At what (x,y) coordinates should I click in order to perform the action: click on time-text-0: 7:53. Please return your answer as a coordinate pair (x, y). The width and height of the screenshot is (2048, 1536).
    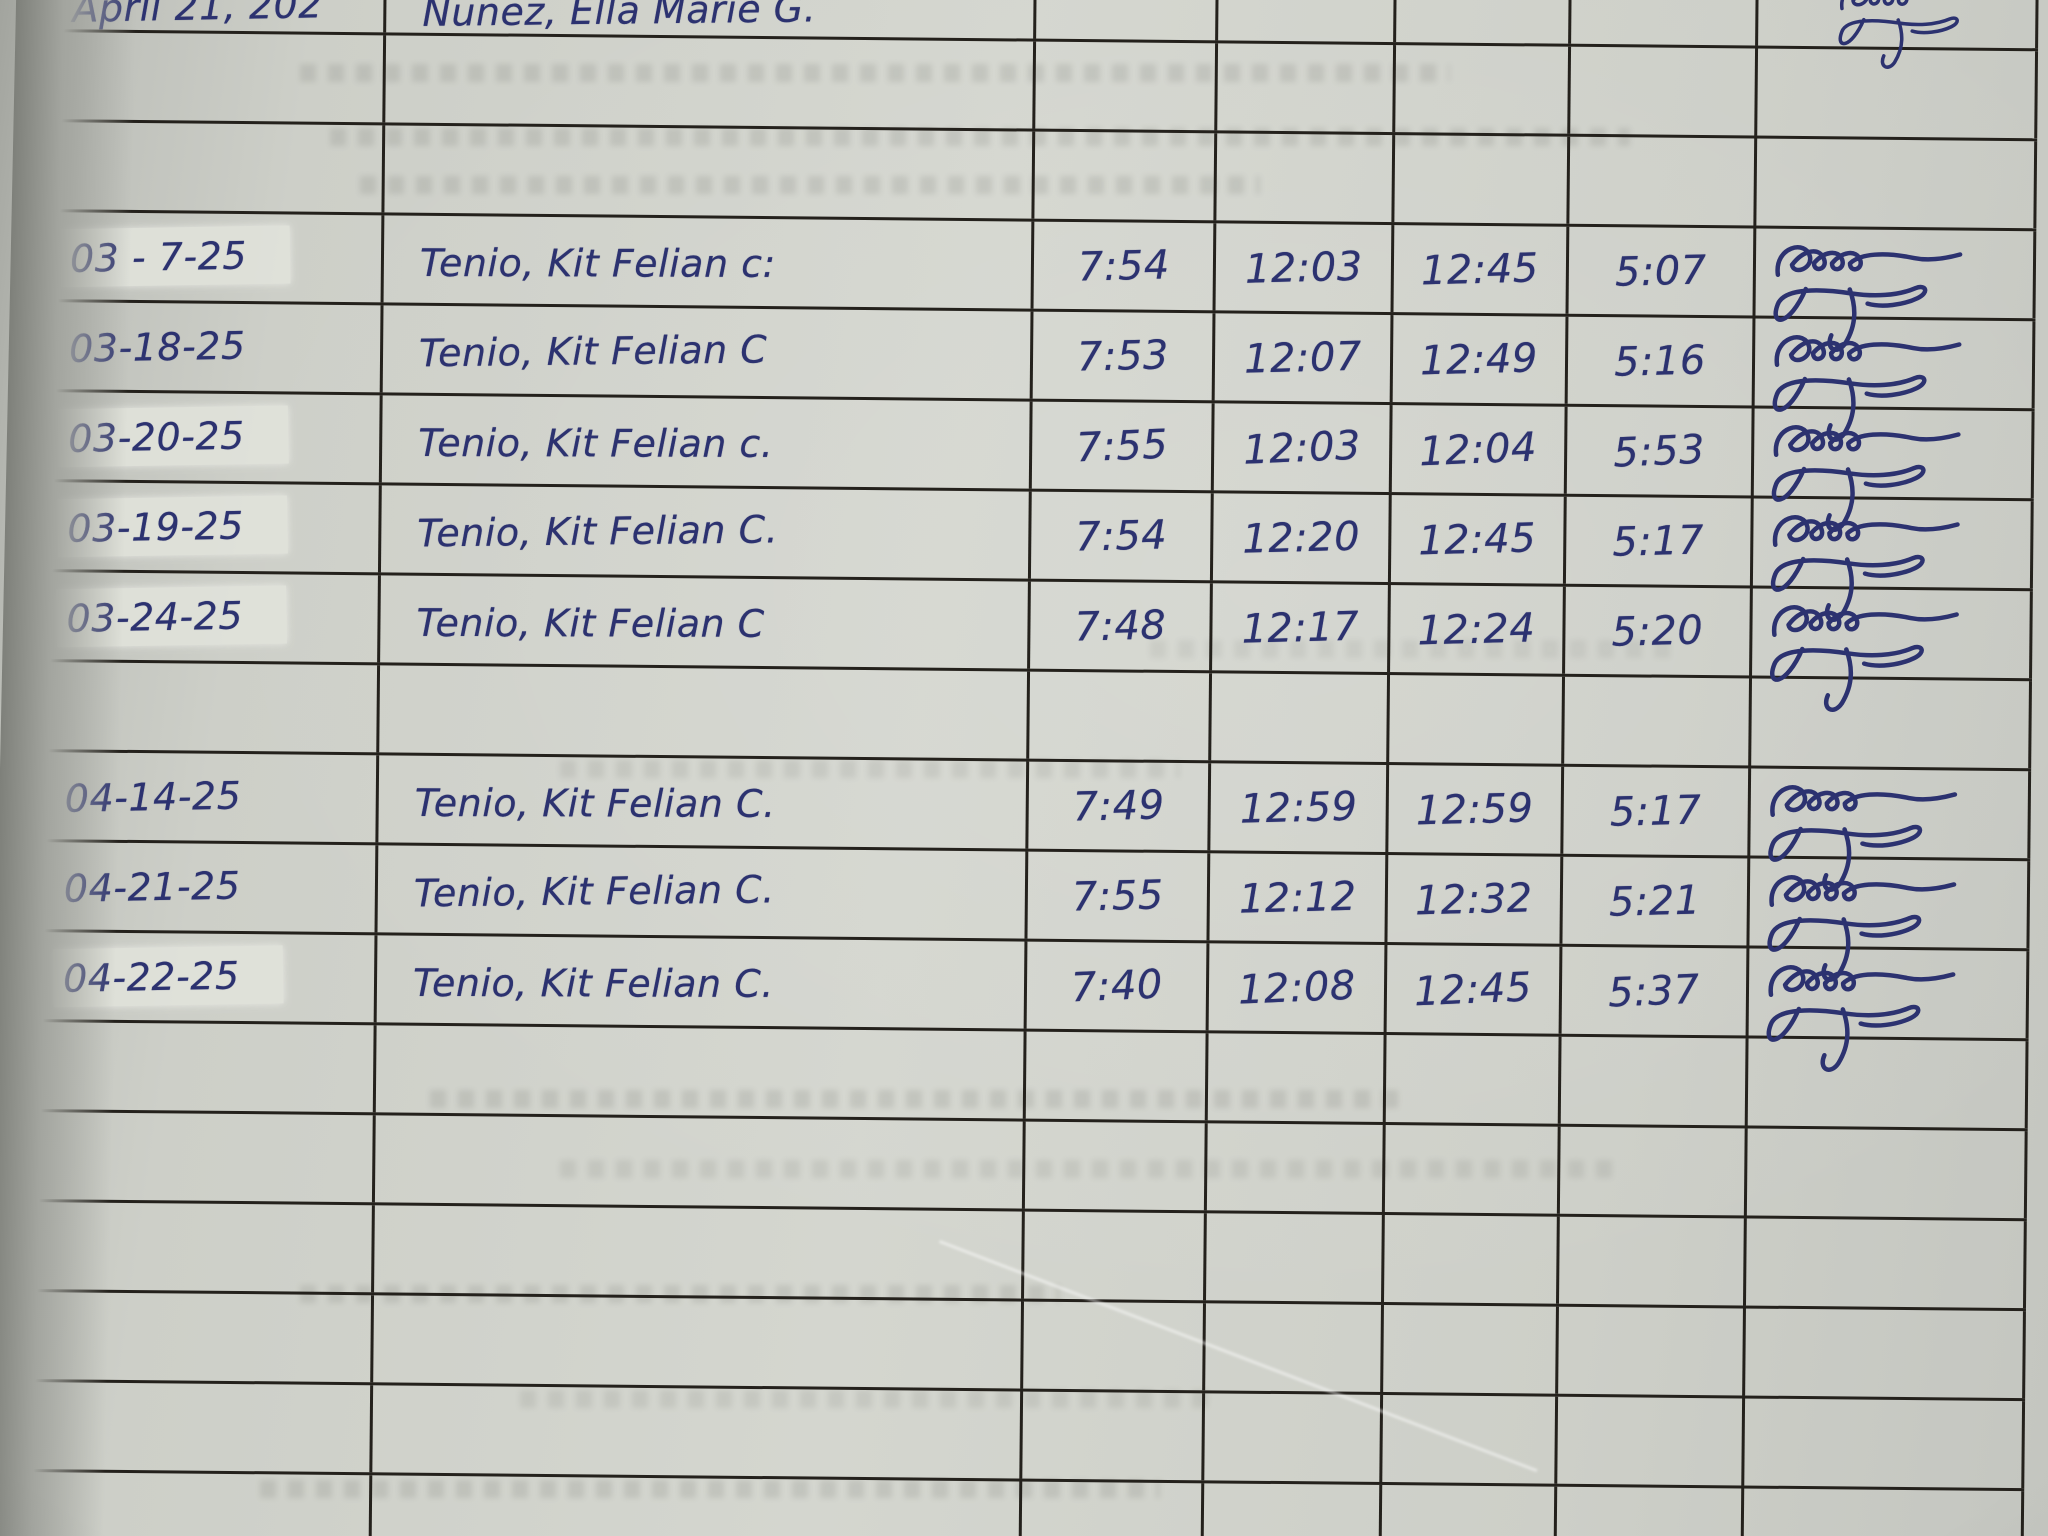
    Looking at the image, I should click on (1123, 356).